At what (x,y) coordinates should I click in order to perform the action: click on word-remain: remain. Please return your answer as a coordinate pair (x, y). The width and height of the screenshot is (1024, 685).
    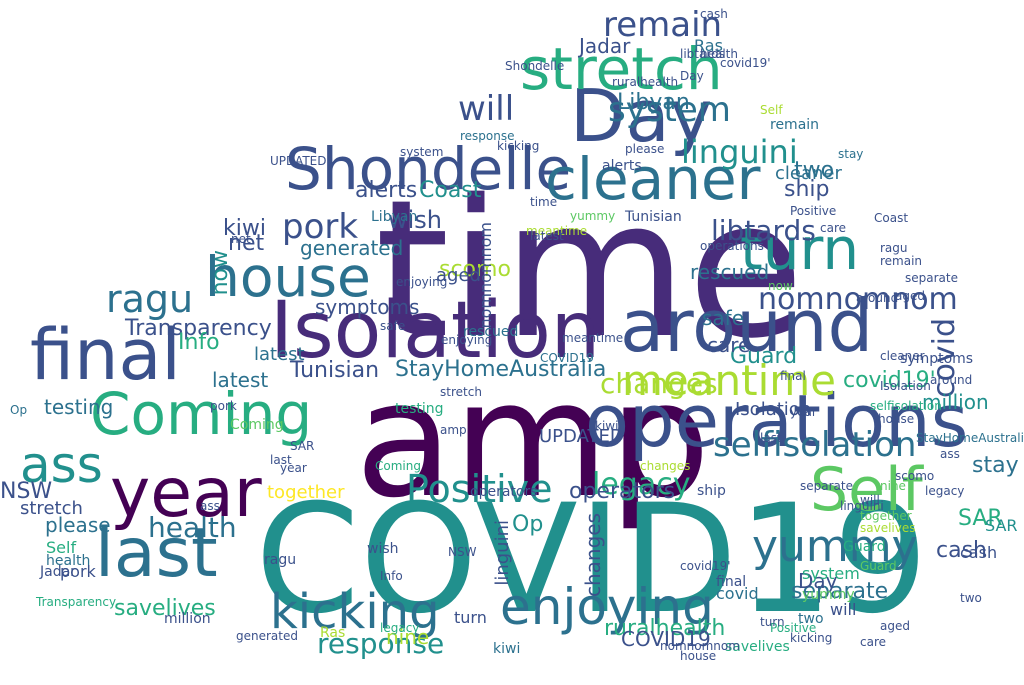
    Looking at the image, I should click on (901, 261).